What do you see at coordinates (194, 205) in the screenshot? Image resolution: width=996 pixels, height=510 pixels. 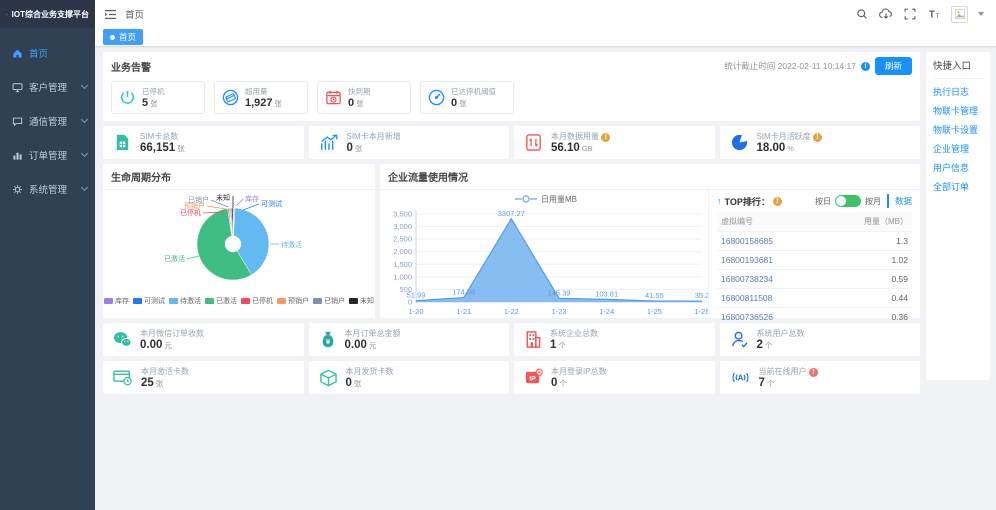 I see `svg-text: 预销户` at bounding box center [194, 205].